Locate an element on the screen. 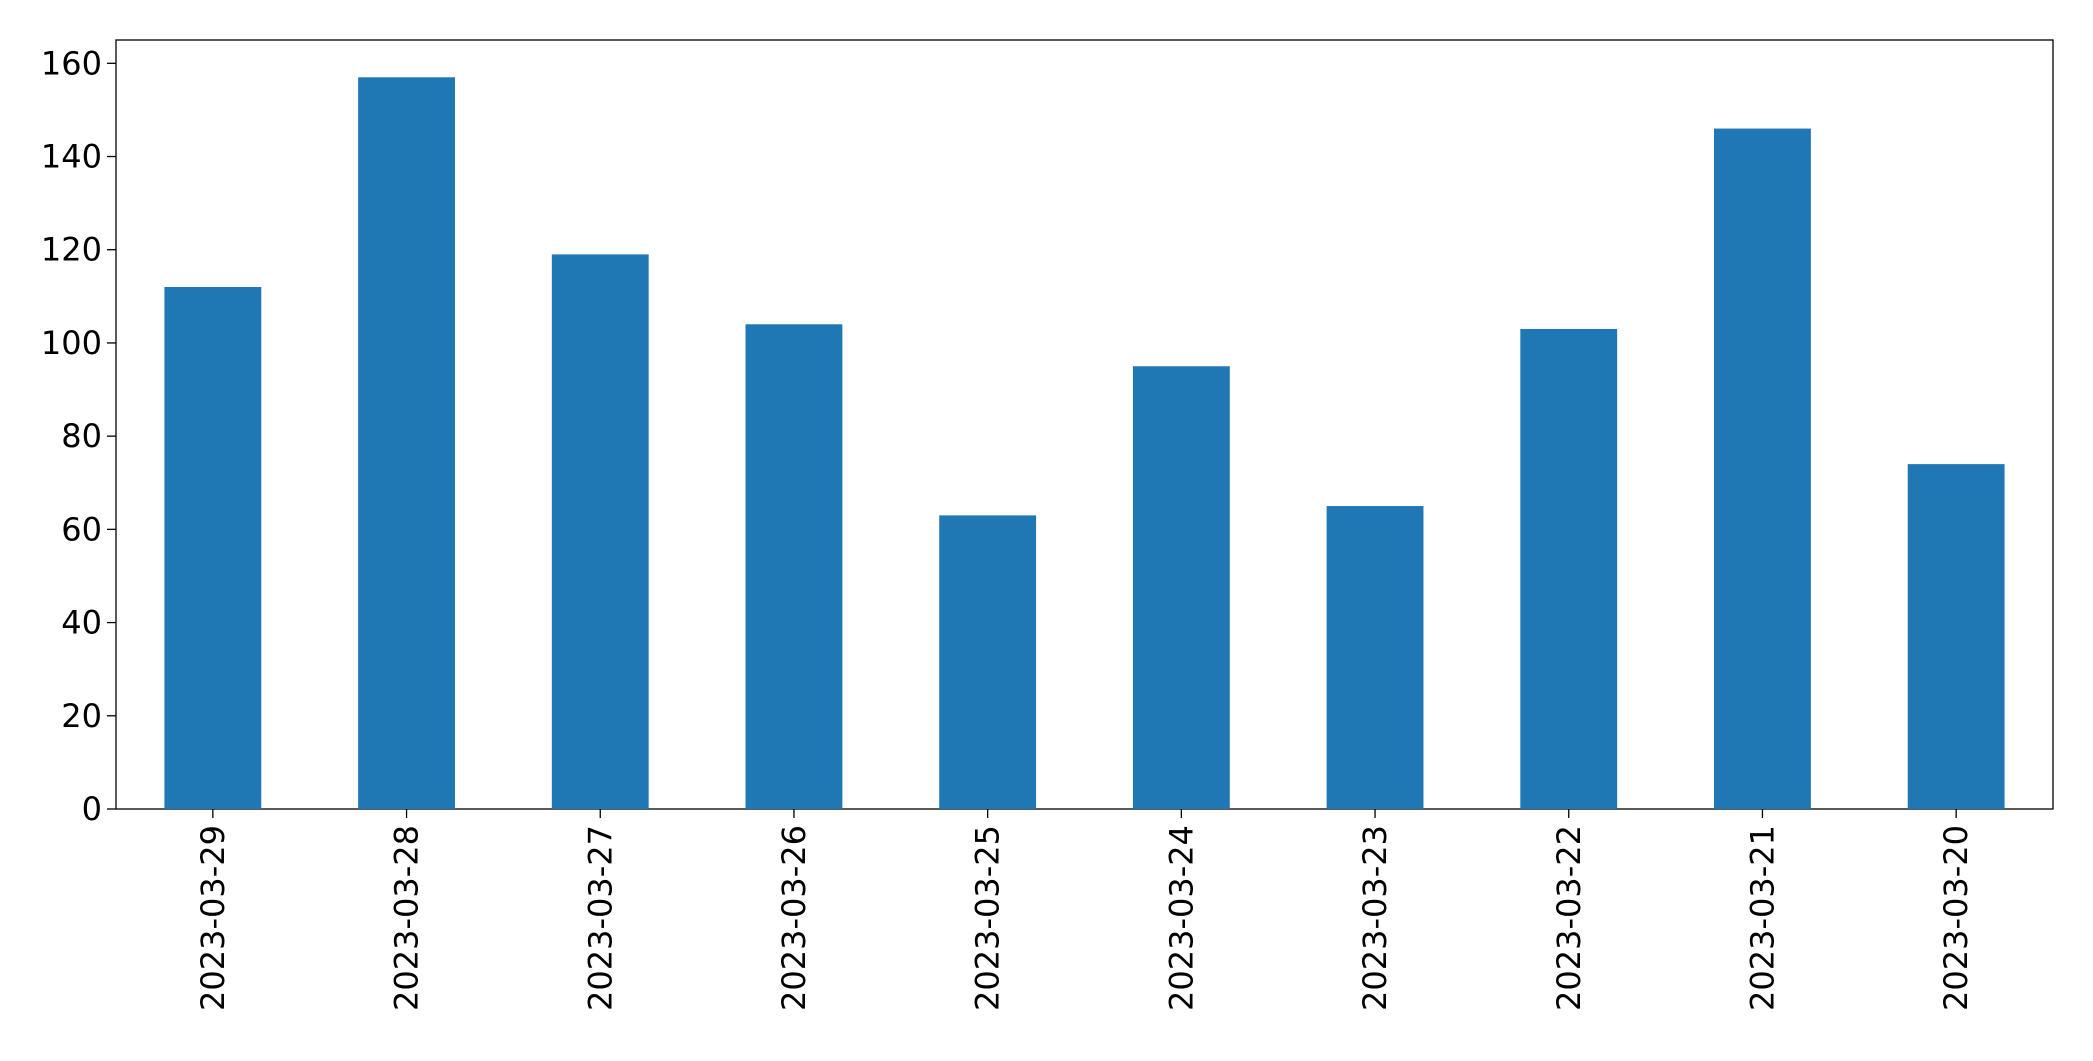 The width and height of the screenshot is (2093, 1061). y-tick-label: 120 is located at coordinates (71, 250).